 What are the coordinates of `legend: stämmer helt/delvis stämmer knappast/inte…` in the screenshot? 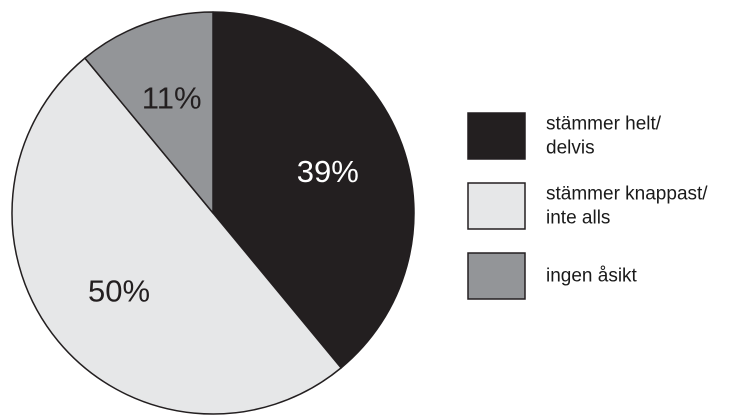 It's located at (587, 206).